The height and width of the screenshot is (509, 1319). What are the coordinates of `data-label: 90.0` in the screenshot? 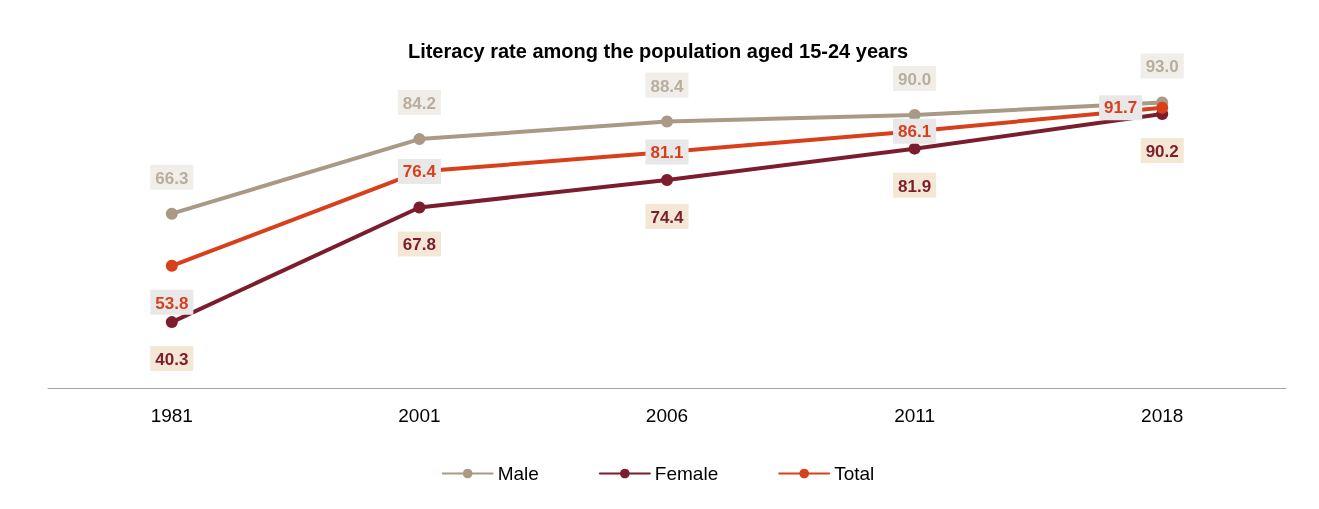 It's located at (915, 79).